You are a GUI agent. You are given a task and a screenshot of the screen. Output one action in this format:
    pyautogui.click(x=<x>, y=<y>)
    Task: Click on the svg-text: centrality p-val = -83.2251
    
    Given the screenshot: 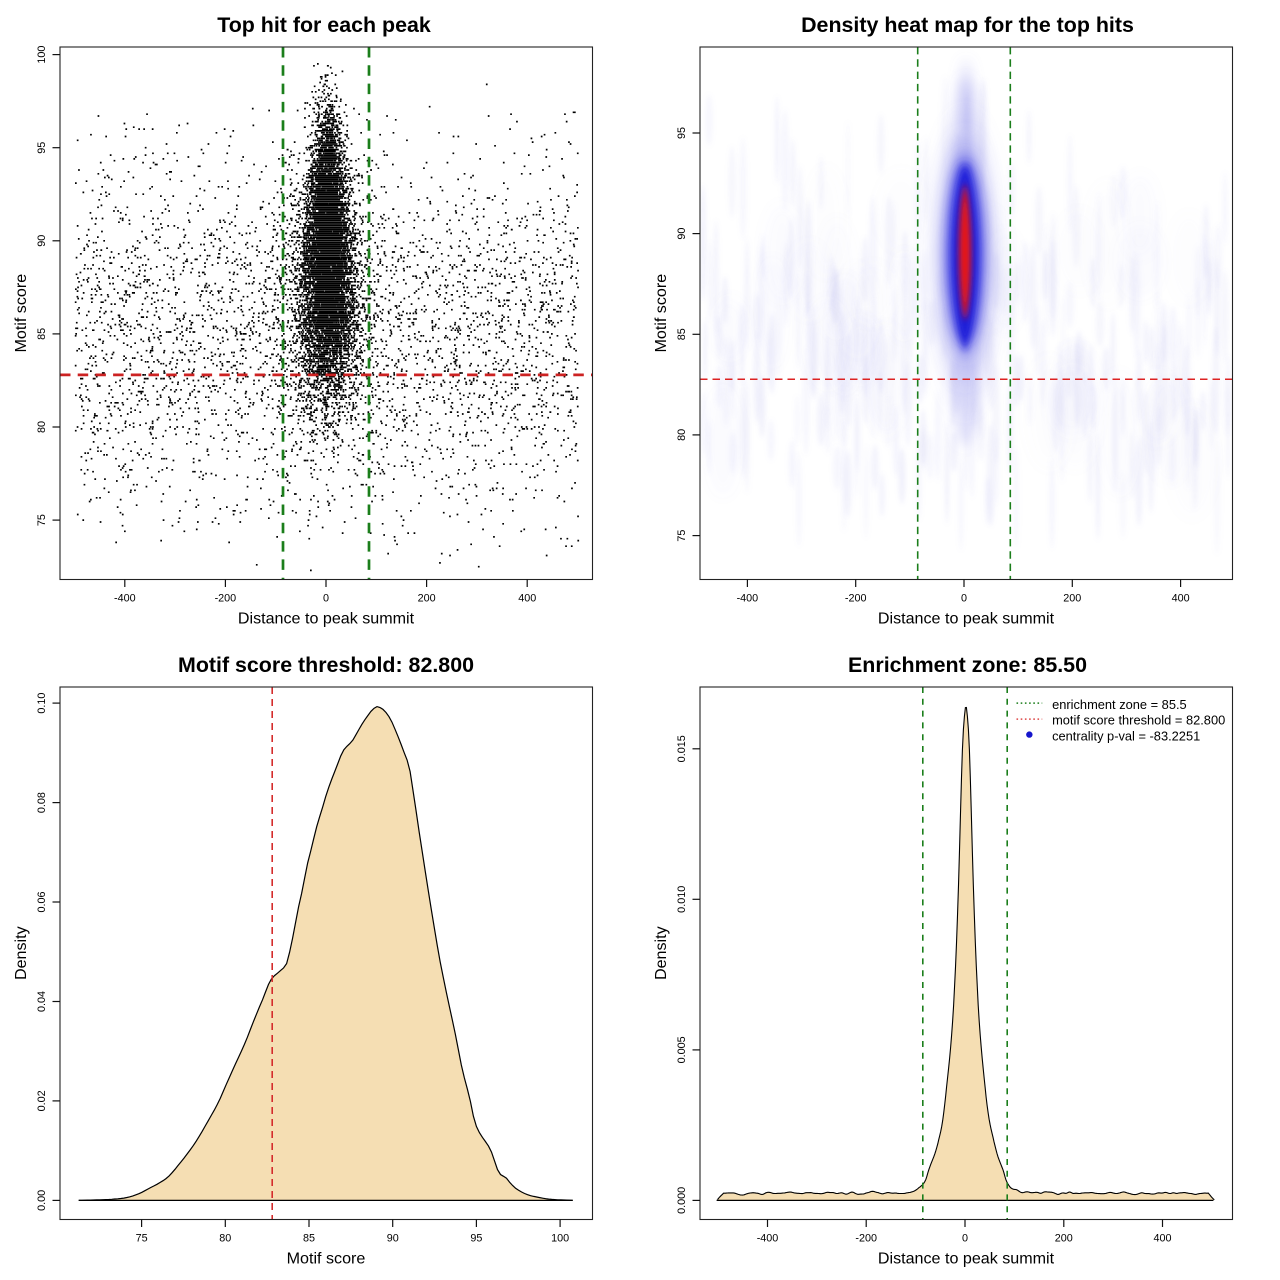 What is the action you would take?
    pyautogui.click(x=1126, y=735)
    